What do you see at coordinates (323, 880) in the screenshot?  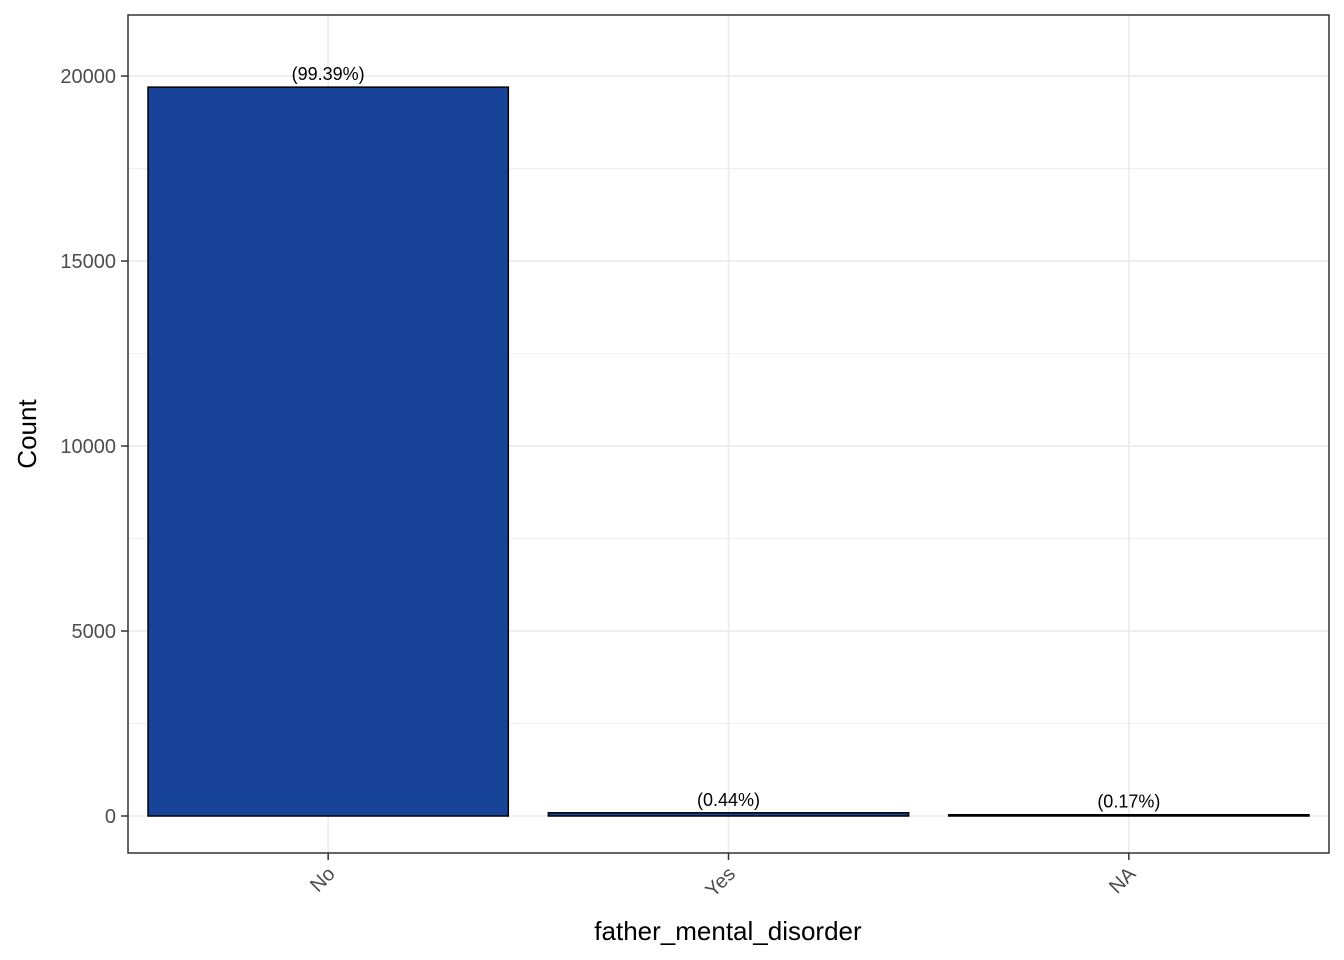 I see `x-tick-label: No` at bounding box center [323, 880].